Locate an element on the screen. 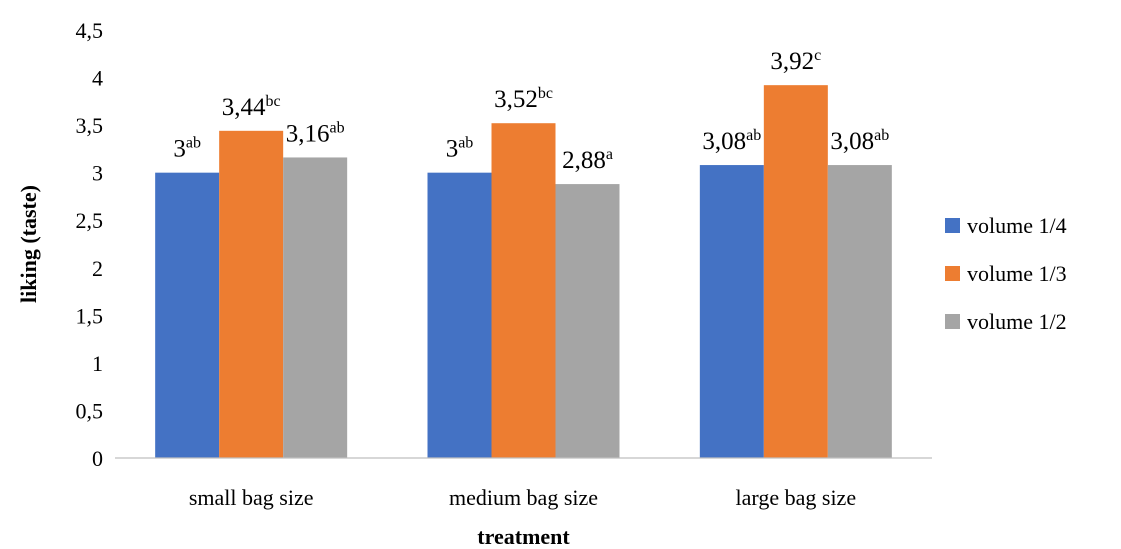  y-tick-label: 0 is located at coordinates (97, 458).